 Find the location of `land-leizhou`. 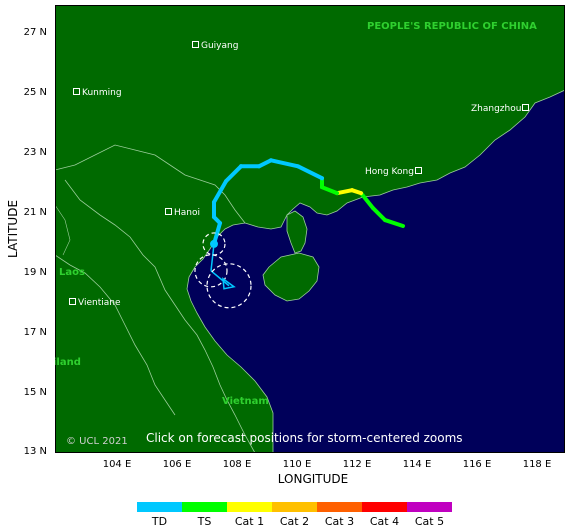

land-leizhou is located at coordinates (297, 232).